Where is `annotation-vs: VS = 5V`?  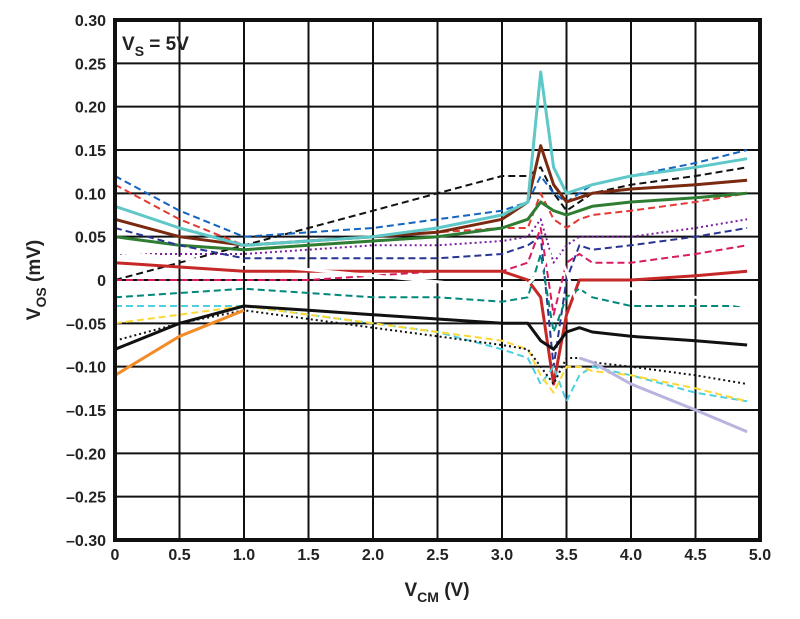 annotation-vs: VS = 5V is located at coordinates (155, 46).